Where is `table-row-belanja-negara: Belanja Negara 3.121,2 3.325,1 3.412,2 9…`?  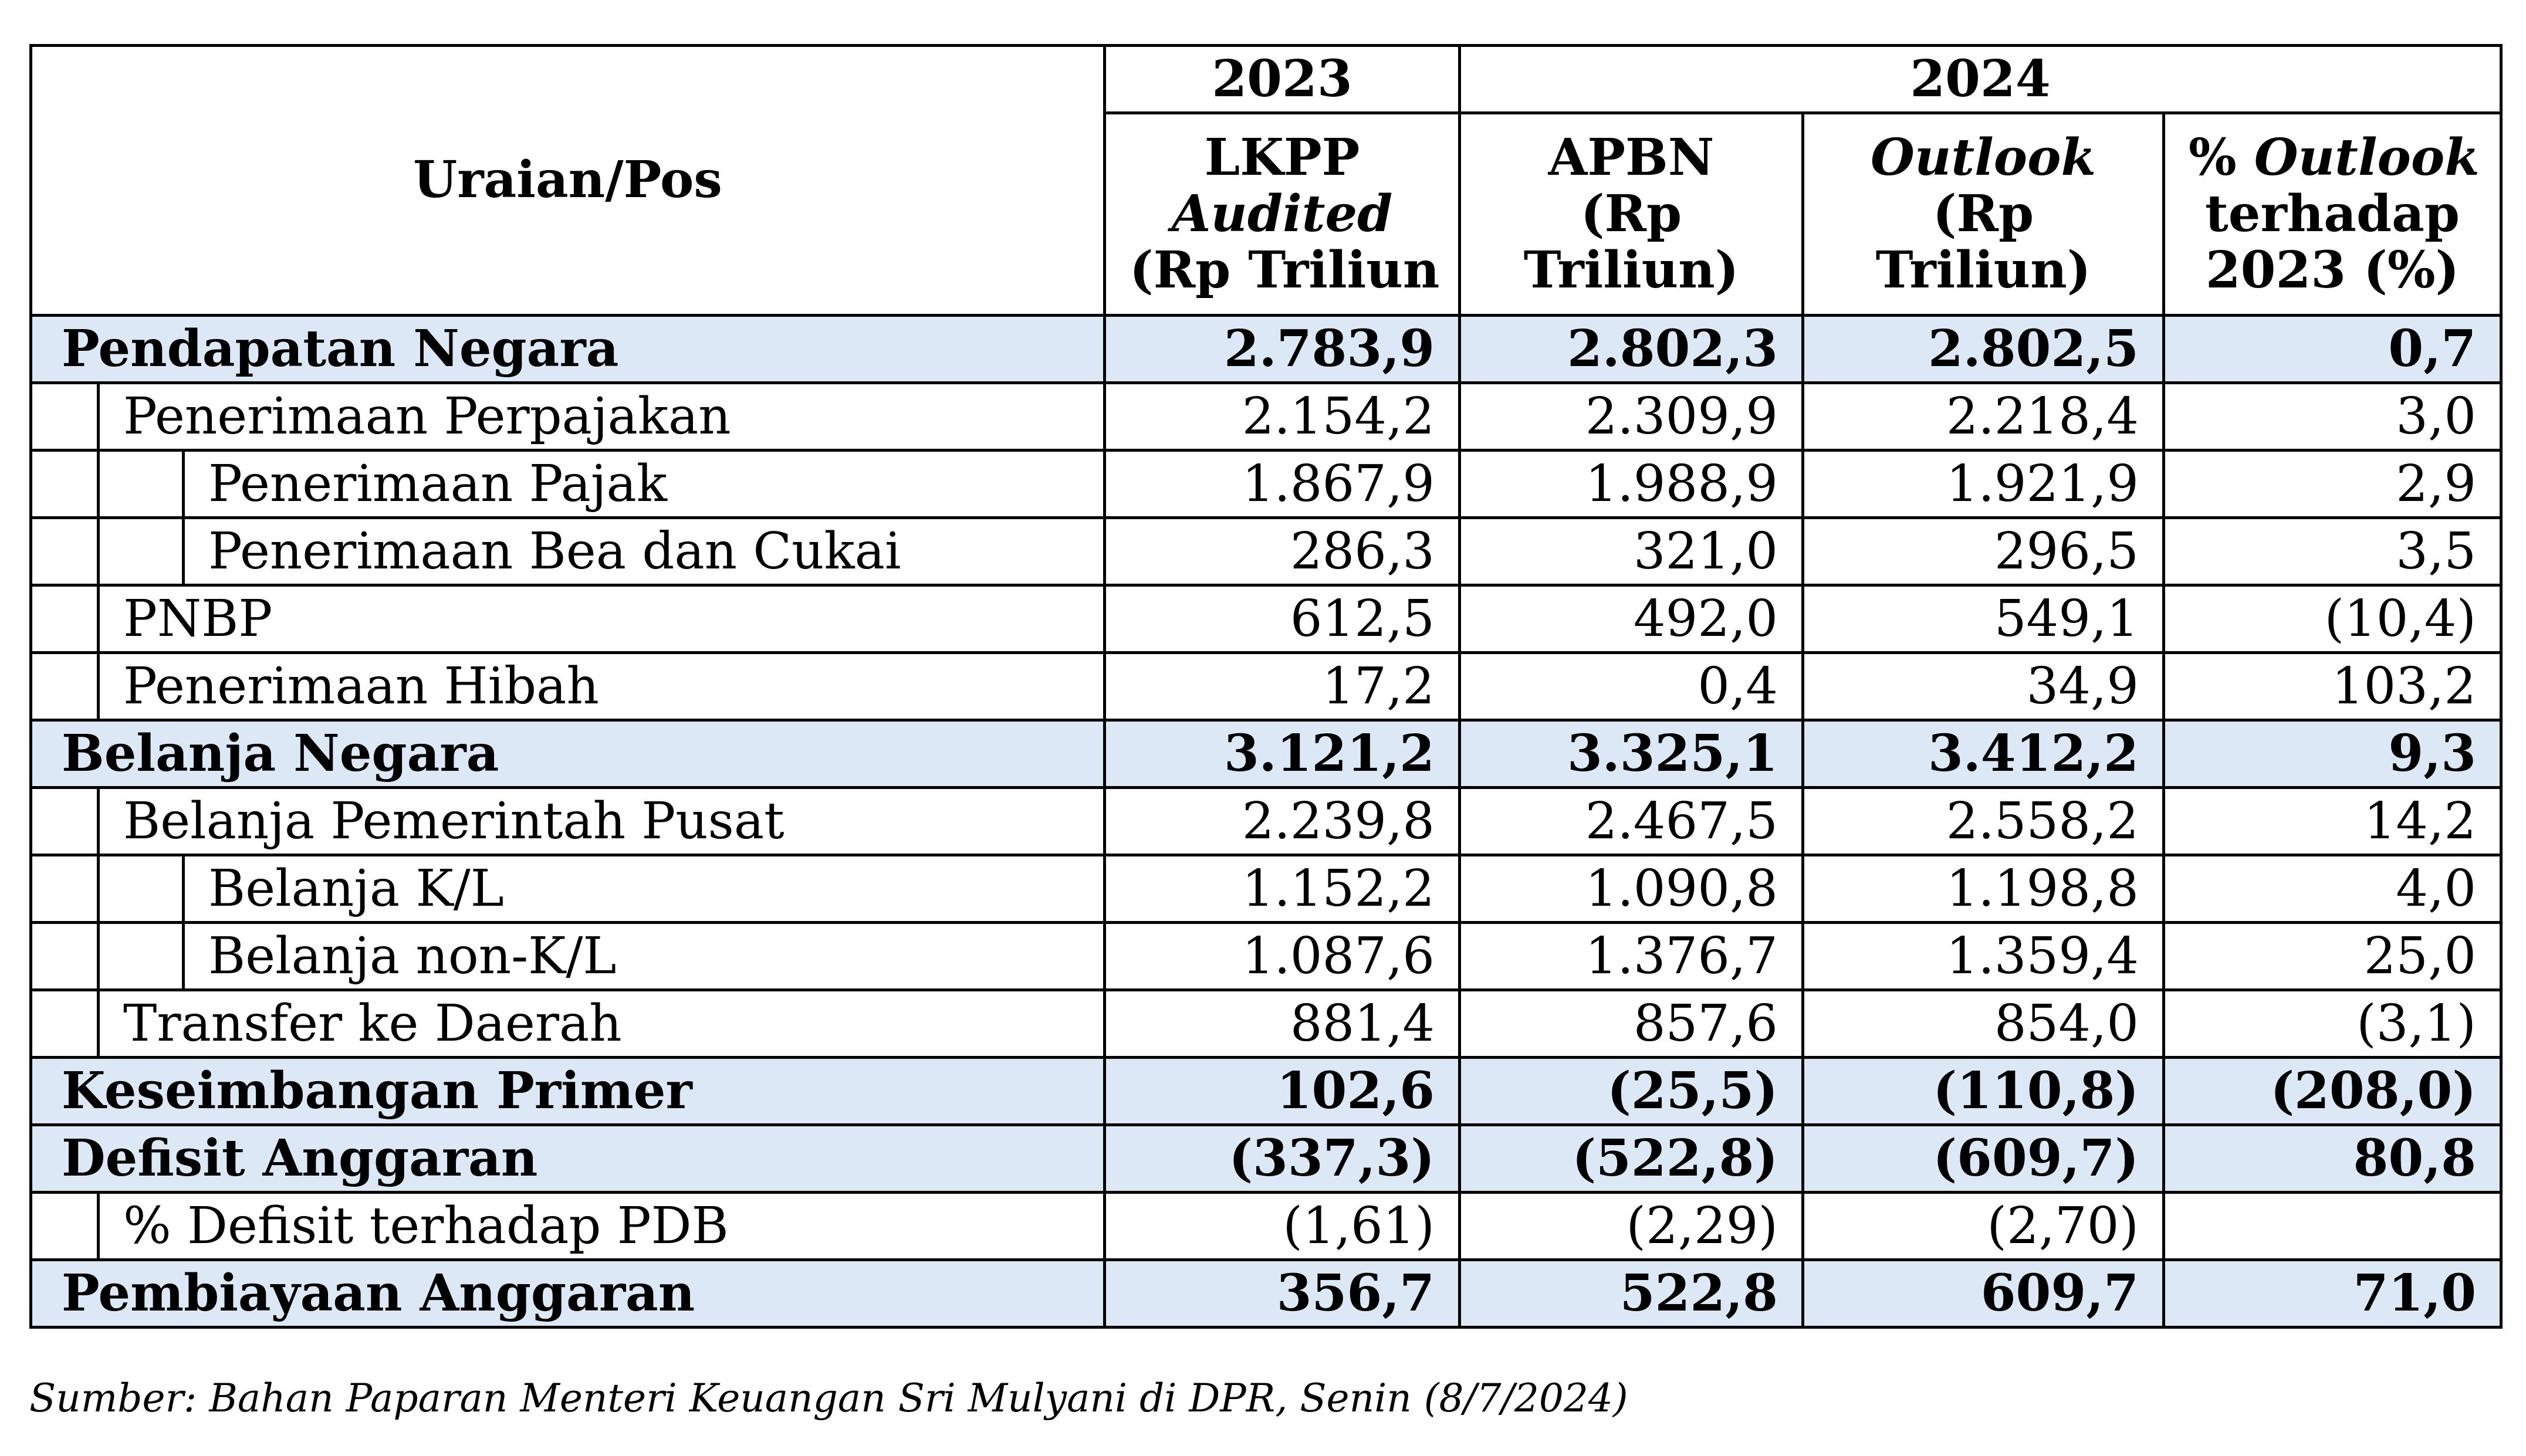
table-row-belanja-negara: Belanja Negara 3.121,2 3.325,1 3.412,2 9… is located at coordinates (1266, 754).